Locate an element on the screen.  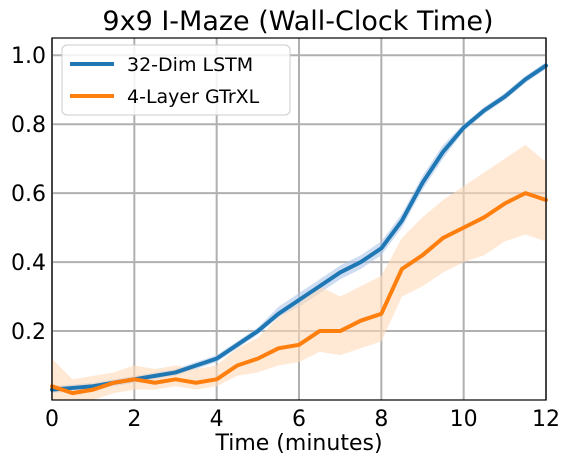
x-tick-label: 10 is located at coordinates (464, 419).